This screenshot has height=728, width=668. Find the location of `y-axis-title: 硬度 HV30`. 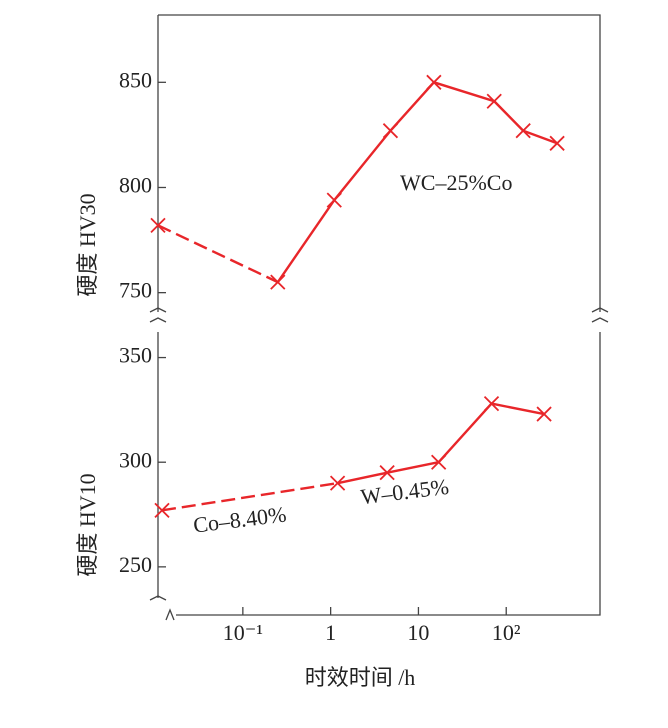

y-axis-title: 硬度 HV30 is located at coordinates (87, 244).